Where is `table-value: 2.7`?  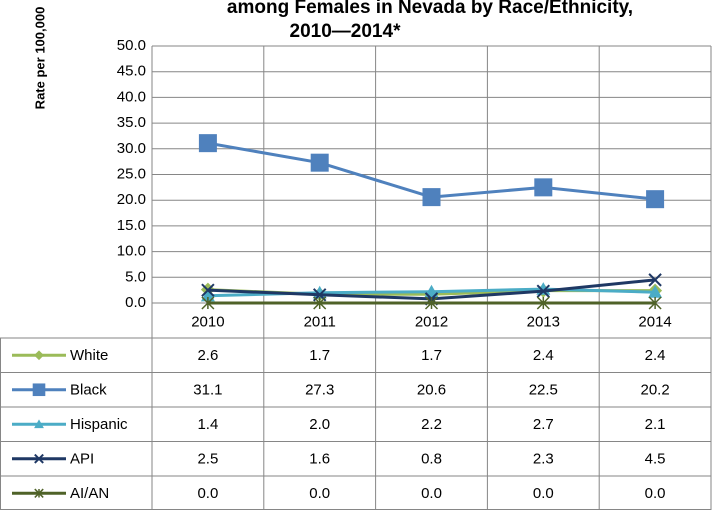
table-value: 2.7 is located at coordinates (543, 424).